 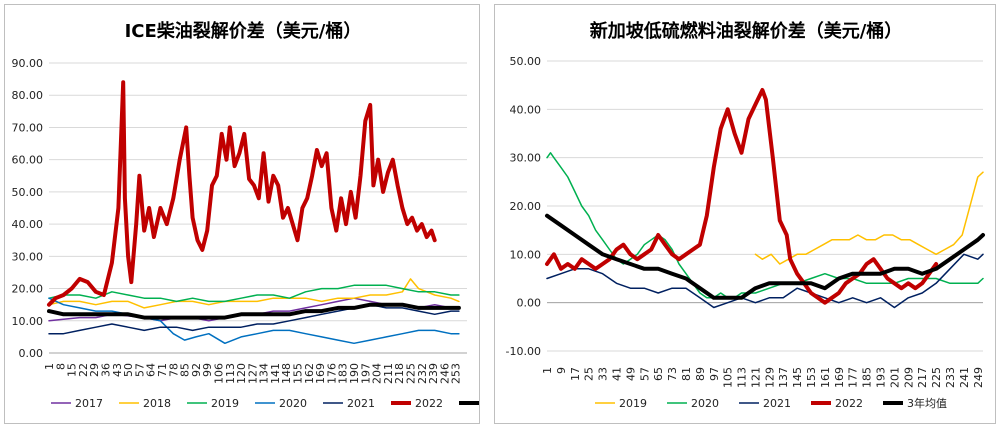 What do you see at coordinates (286, 373) in the screenshot?
I see `x-tick-label: 148` at bounding box center [286, 373].